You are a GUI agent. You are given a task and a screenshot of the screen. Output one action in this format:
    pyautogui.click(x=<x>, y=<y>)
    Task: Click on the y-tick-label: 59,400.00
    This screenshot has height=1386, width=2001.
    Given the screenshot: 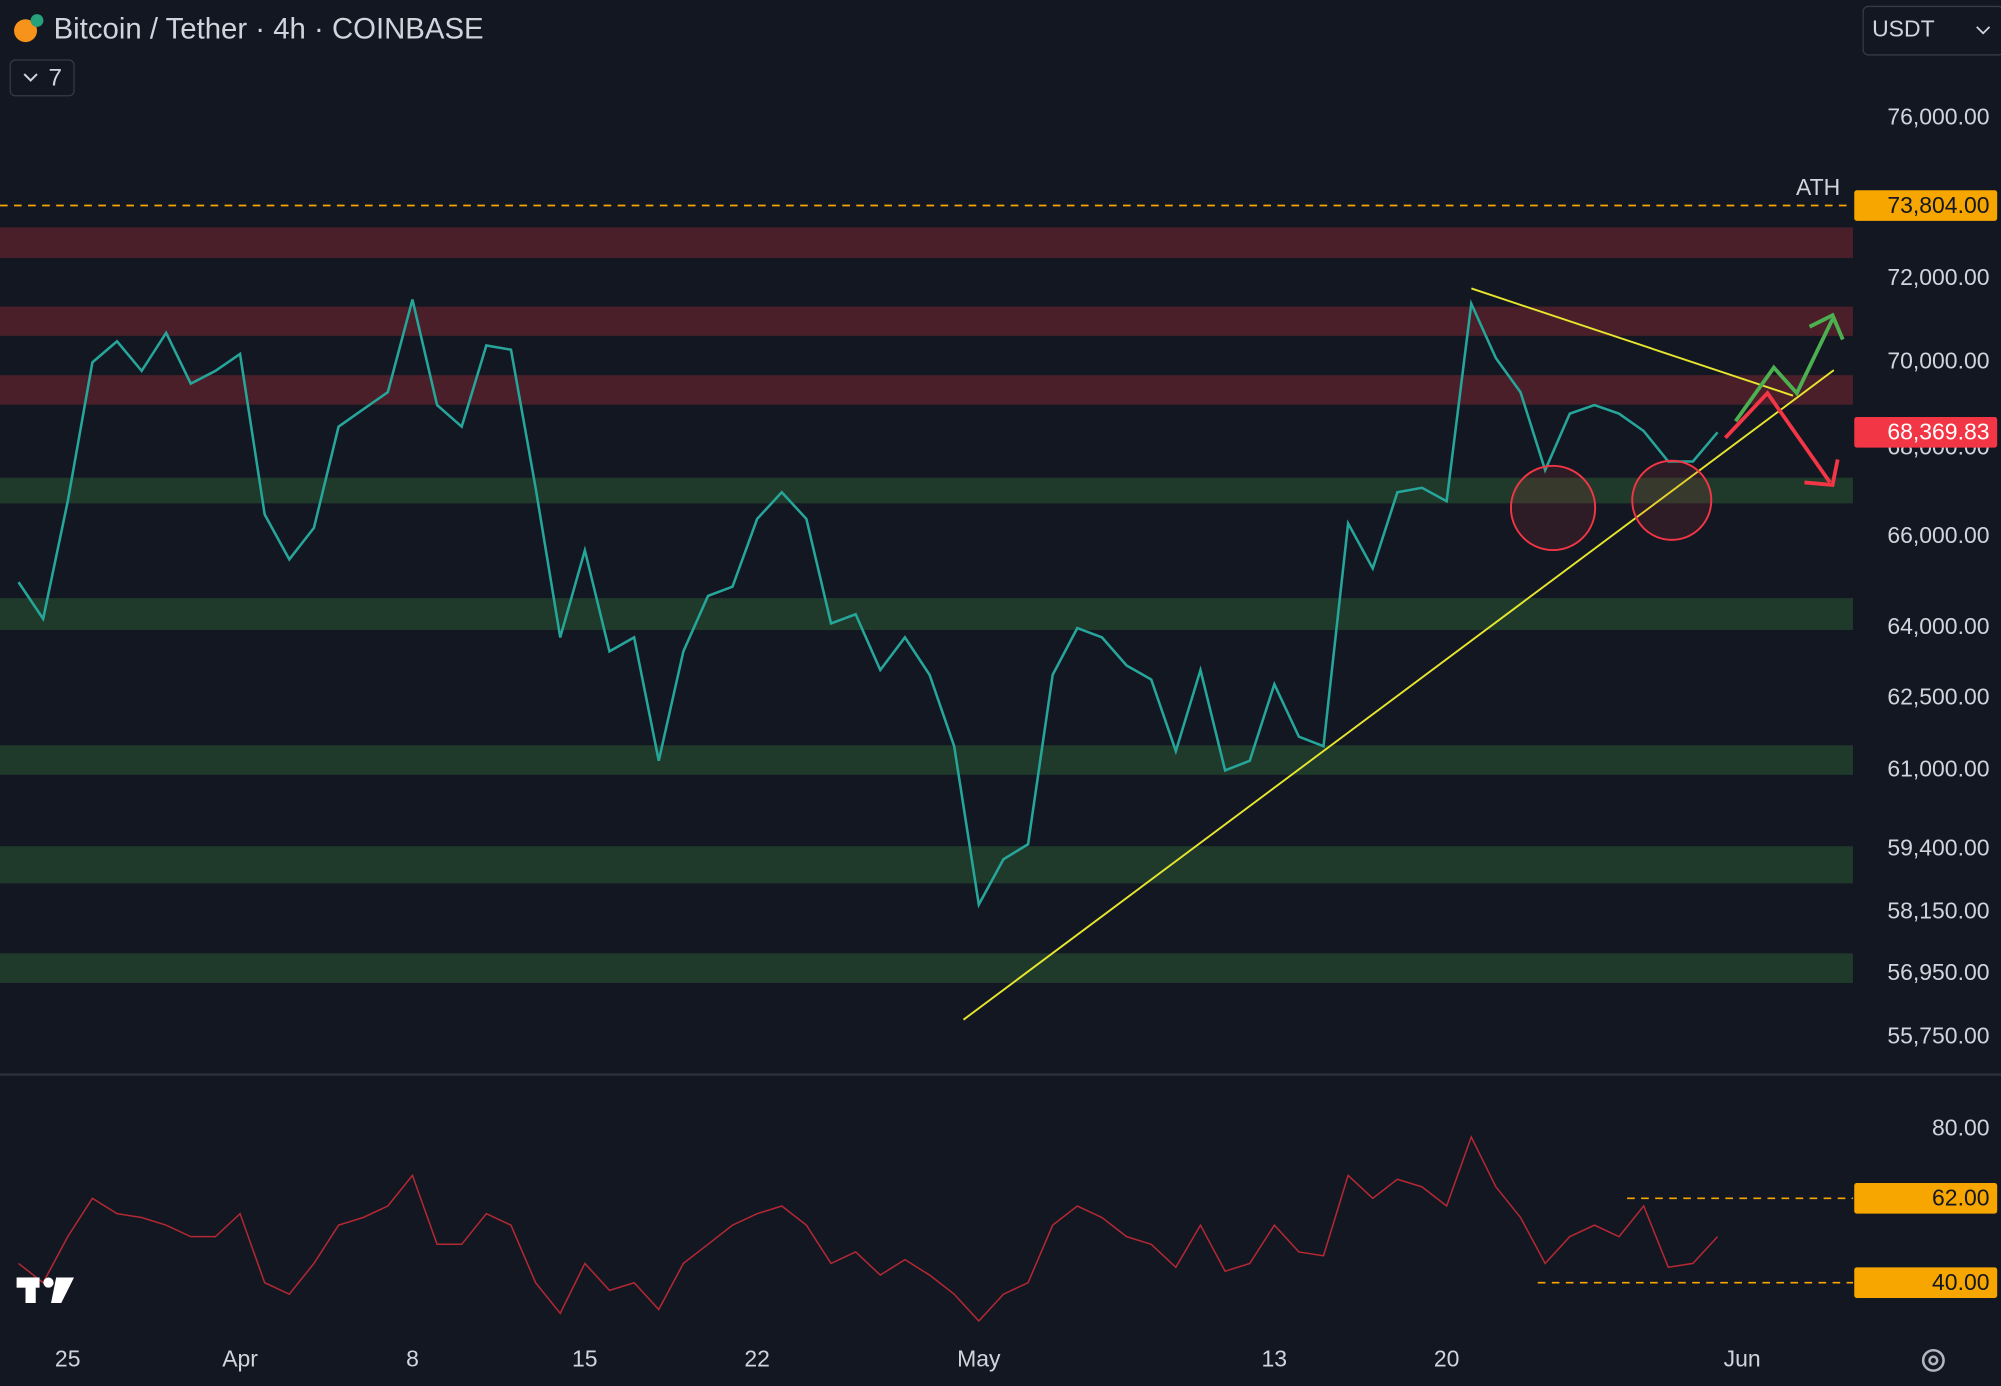 What is the action you would take?
    pyautogui.click(x=1938, y=847)
    